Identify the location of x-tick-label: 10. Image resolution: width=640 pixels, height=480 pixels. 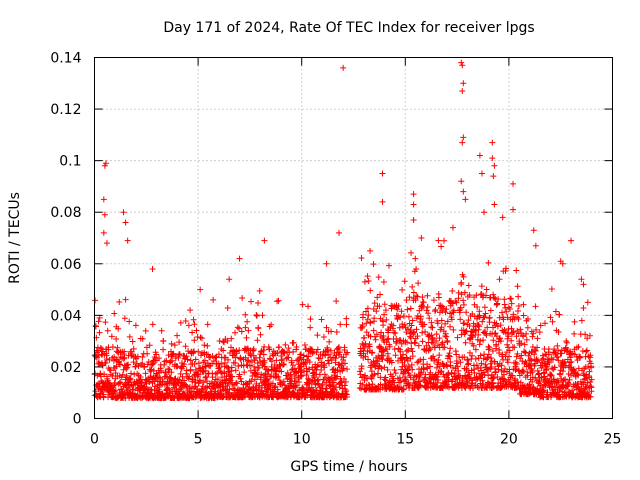
(302, 440).